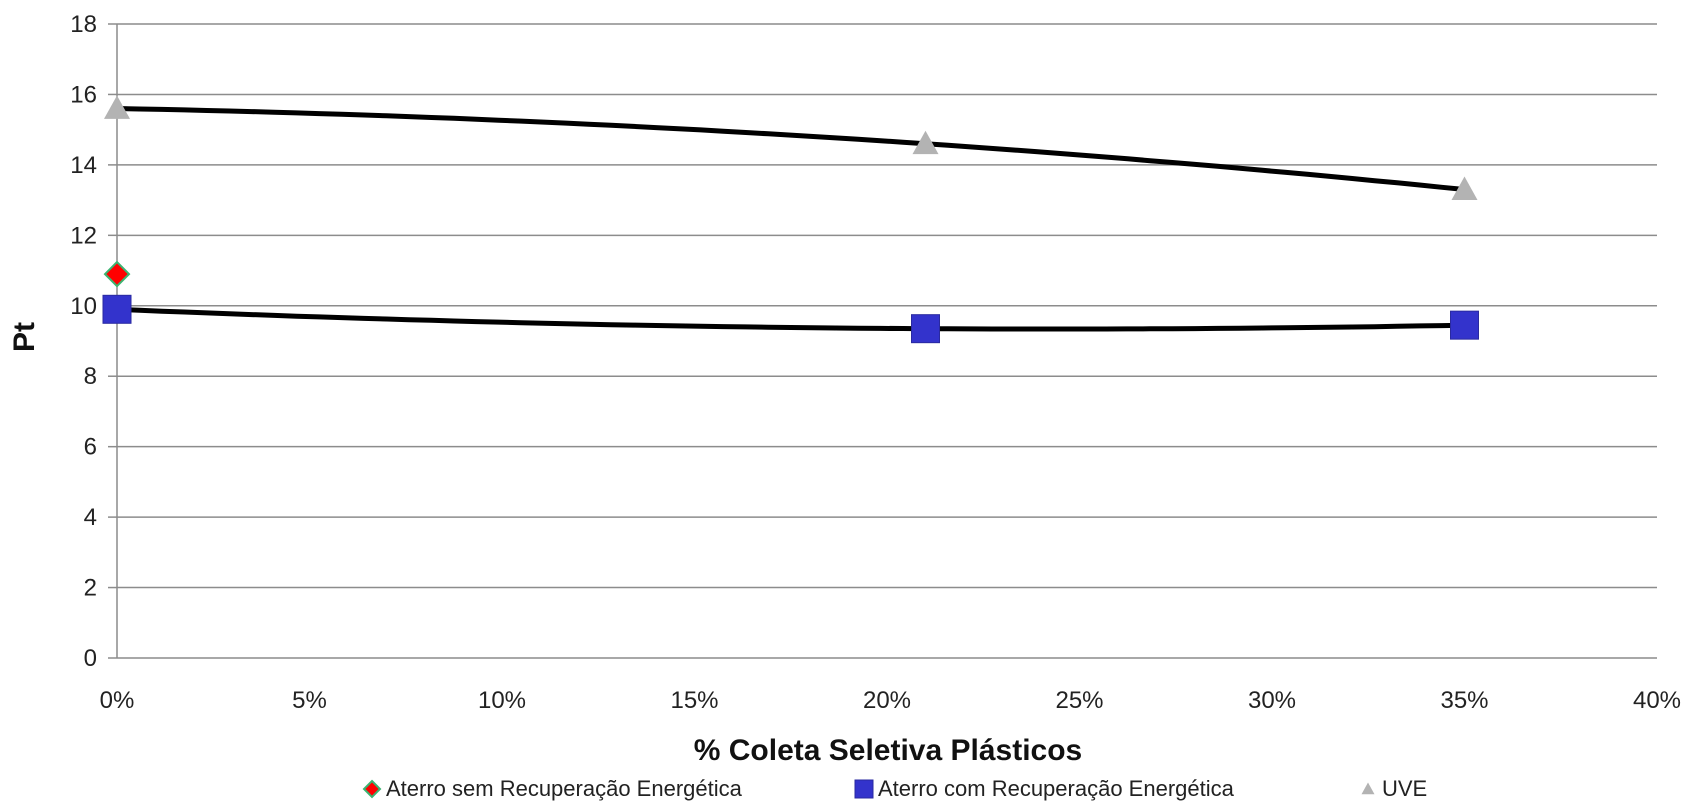  I want to click on y-axis-title: Pt, so click(24, 337).